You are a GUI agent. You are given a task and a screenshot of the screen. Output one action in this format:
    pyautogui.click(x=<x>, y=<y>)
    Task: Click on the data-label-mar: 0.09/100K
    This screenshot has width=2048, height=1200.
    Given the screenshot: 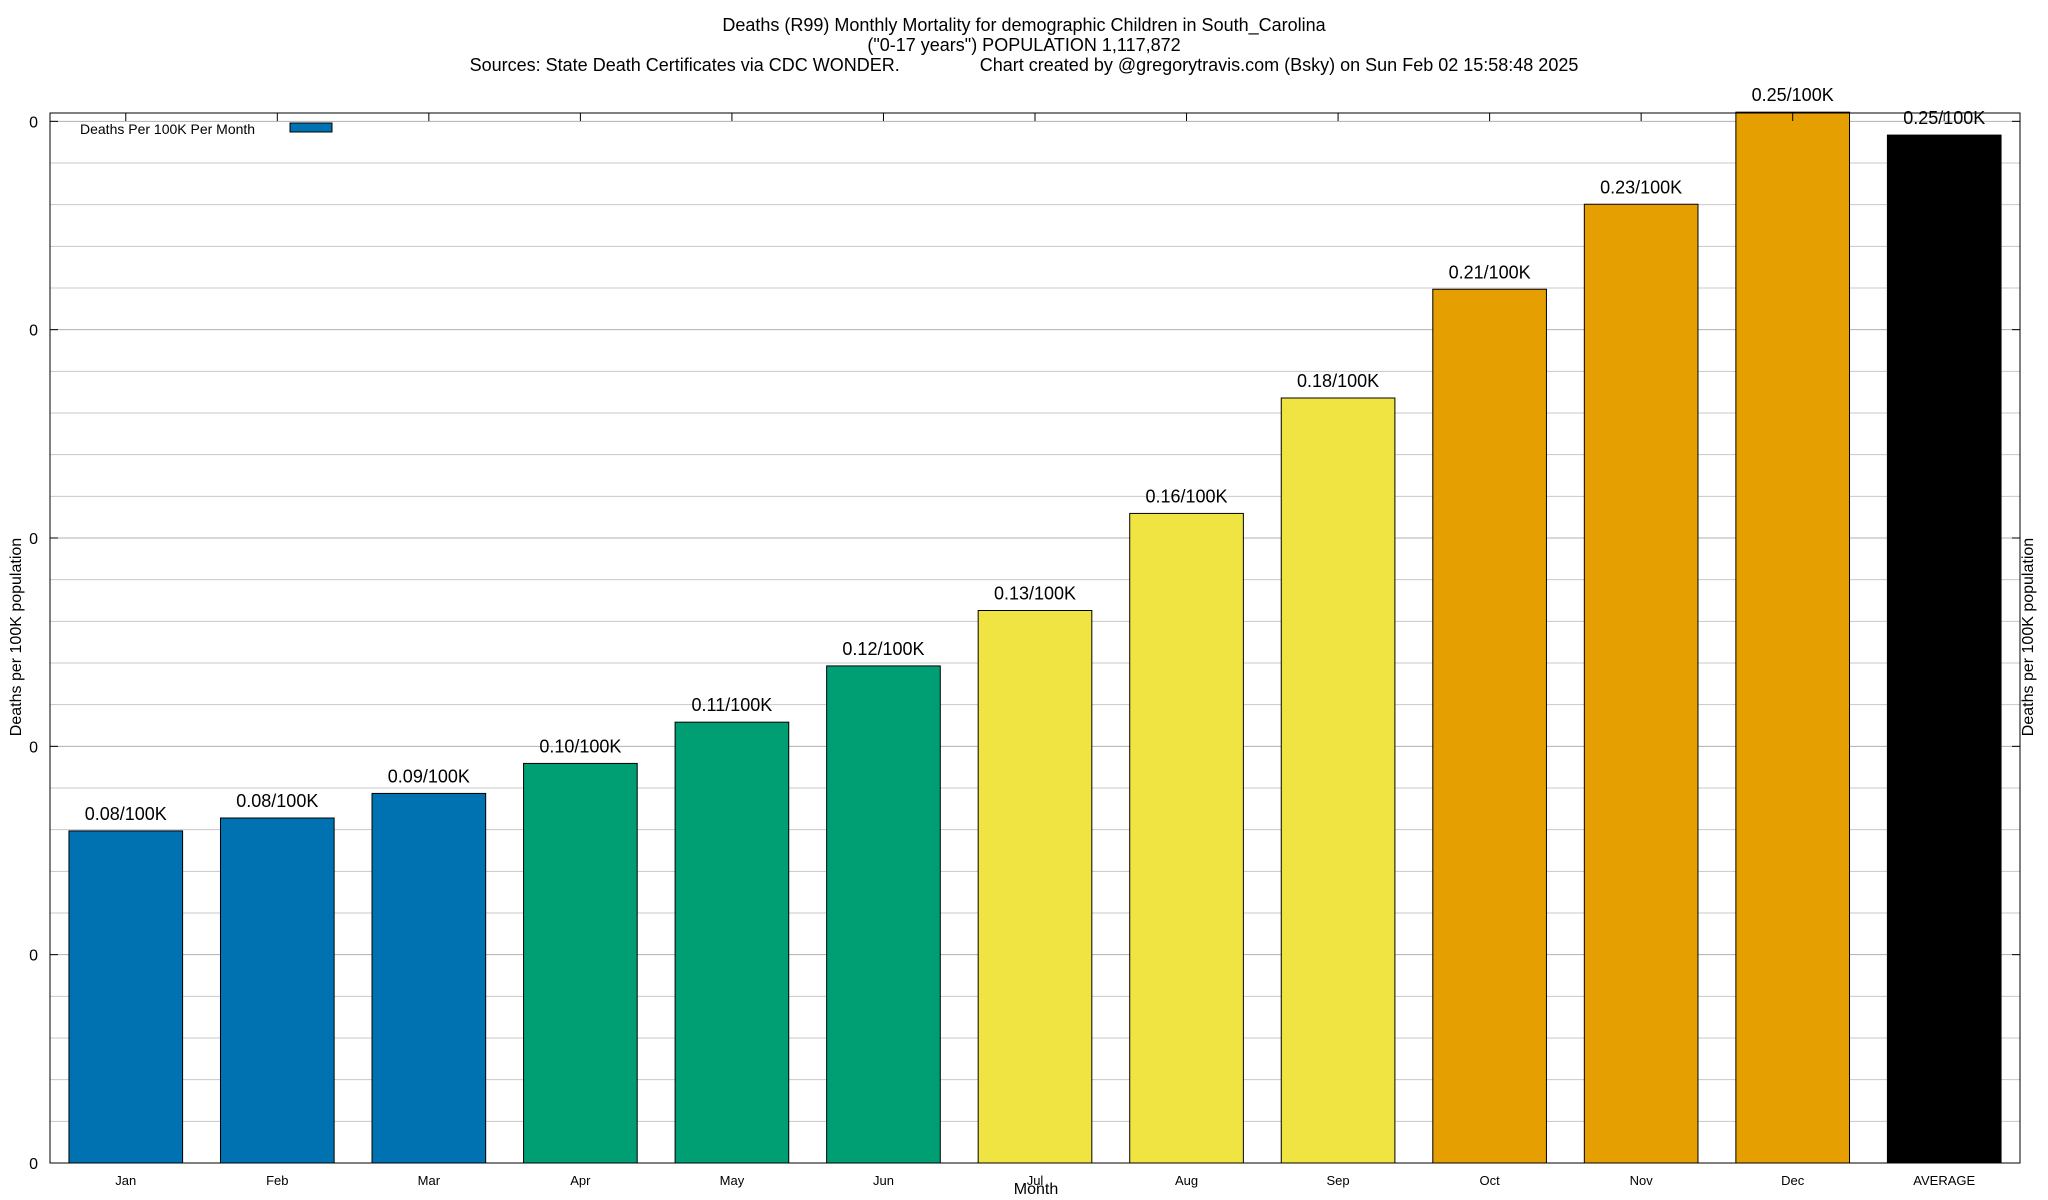 What is the action you would take?
    pyautogui.click(x=429, y=776)
    